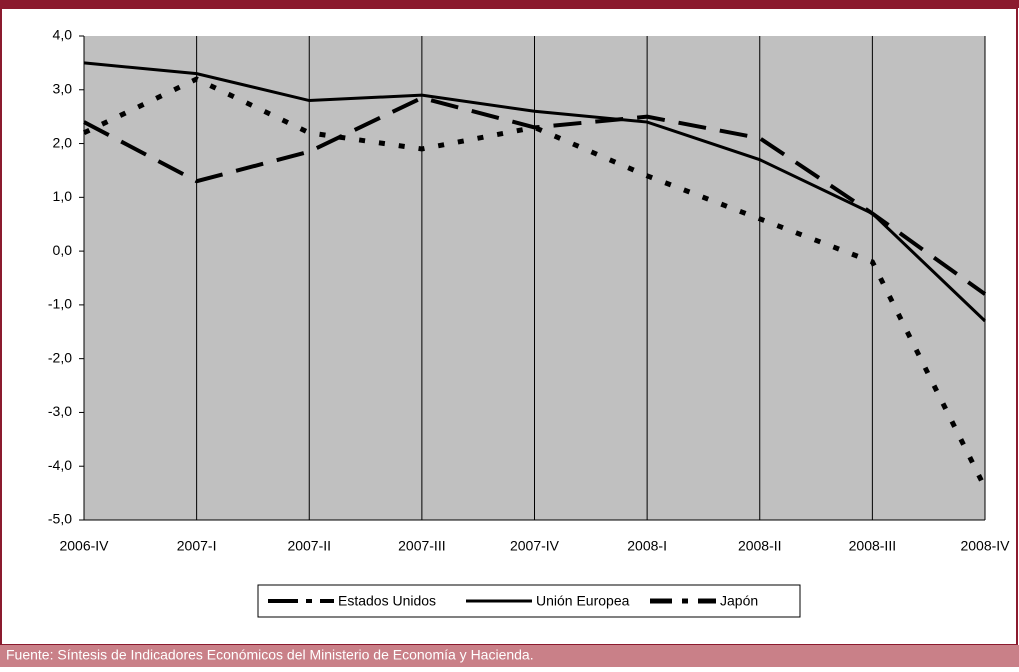 The image size is (1019, 672). Describe the element at coordinates (60, 357) in the screenshot. I see `y-tick-label: -2,0` at that location.